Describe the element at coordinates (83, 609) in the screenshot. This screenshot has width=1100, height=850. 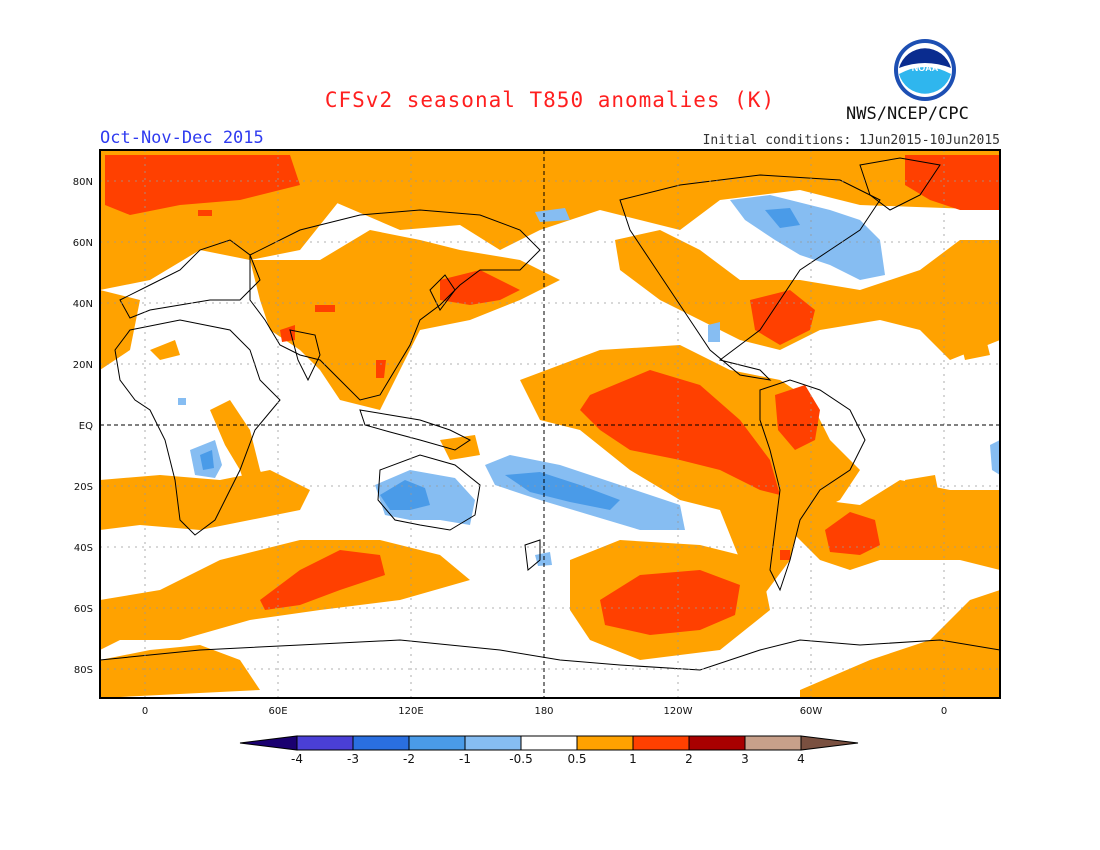
I see `lat-label: 60S` at that location.